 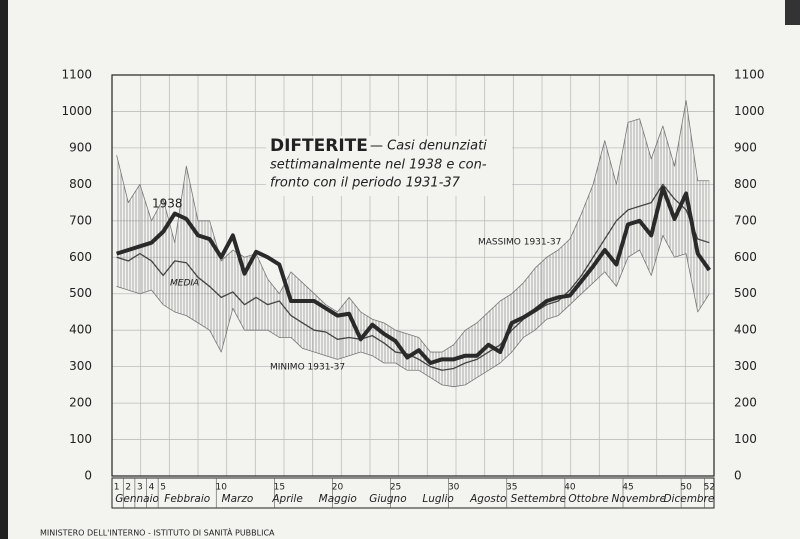 What do you see at coordinates (117, 488) in the screenshot?
I see `x-tick-label: 1` at bounding box center [117, 488].